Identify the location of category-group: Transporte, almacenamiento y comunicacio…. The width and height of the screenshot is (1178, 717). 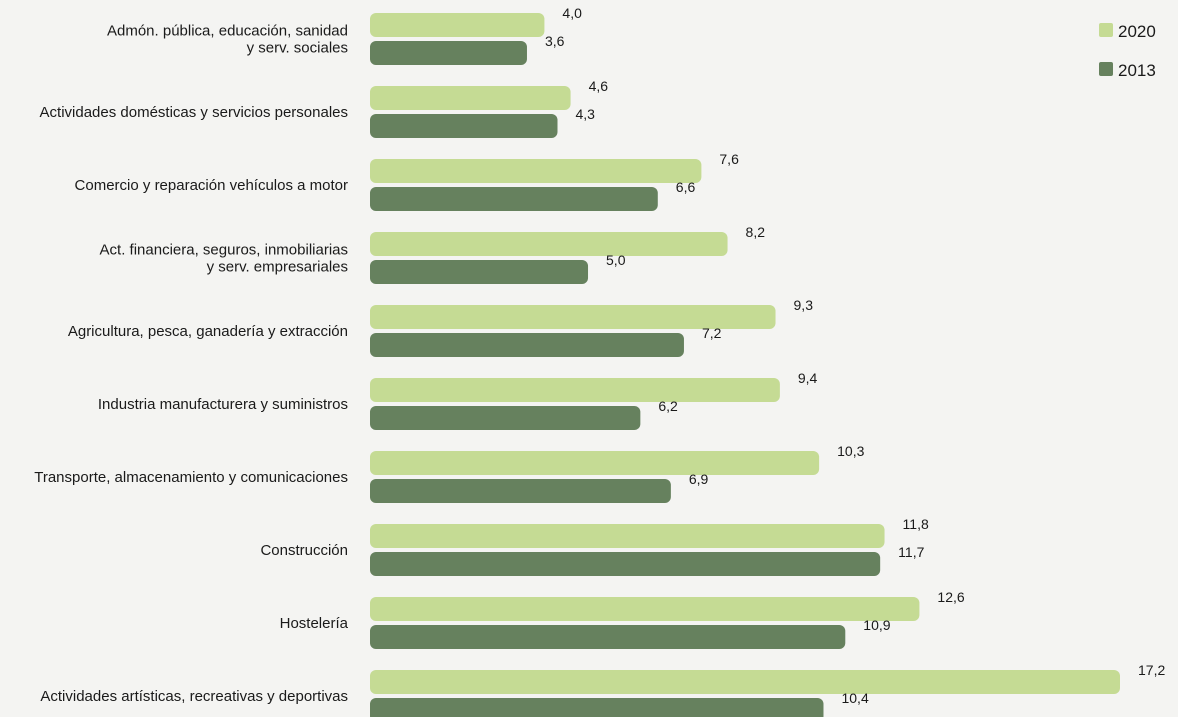
(449, 473).